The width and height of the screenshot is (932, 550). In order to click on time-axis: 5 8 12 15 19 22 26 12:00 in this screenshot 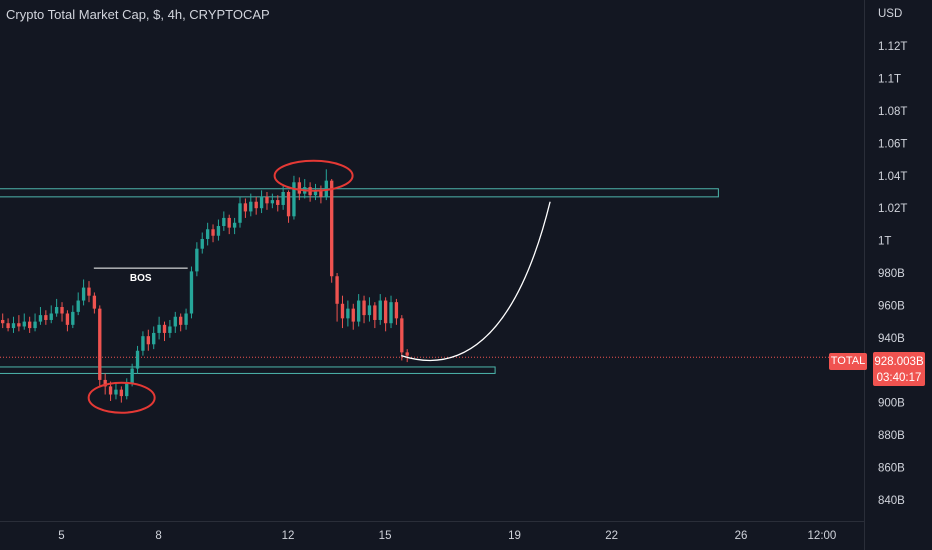, I will do `click(447, 536)`.